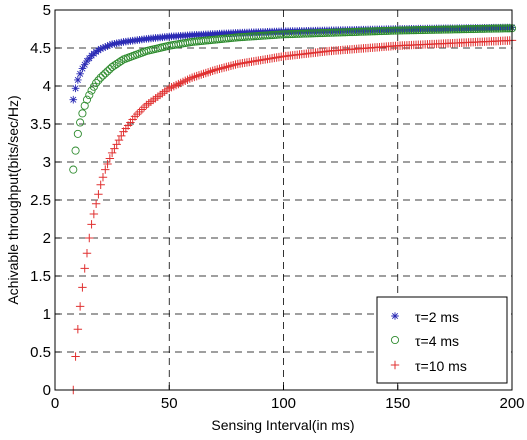 This screenshot has width=527, height=440. What do you see at coordinates (13, 199) in the screenshot?
I see `y-axis-label: Achivable throughput(bits/sec/Hz)` at bounding box center [13, 199].